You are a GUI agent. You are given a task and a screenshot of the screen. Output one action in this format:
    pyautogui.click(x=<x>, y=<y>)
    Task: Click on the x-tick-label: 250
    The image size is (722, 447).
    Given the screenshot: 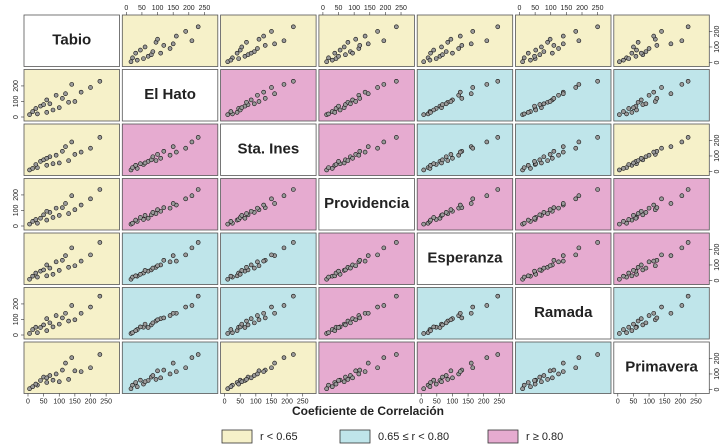 What is the action you would take?
    pyautogui.click(x=106, y=401)
    